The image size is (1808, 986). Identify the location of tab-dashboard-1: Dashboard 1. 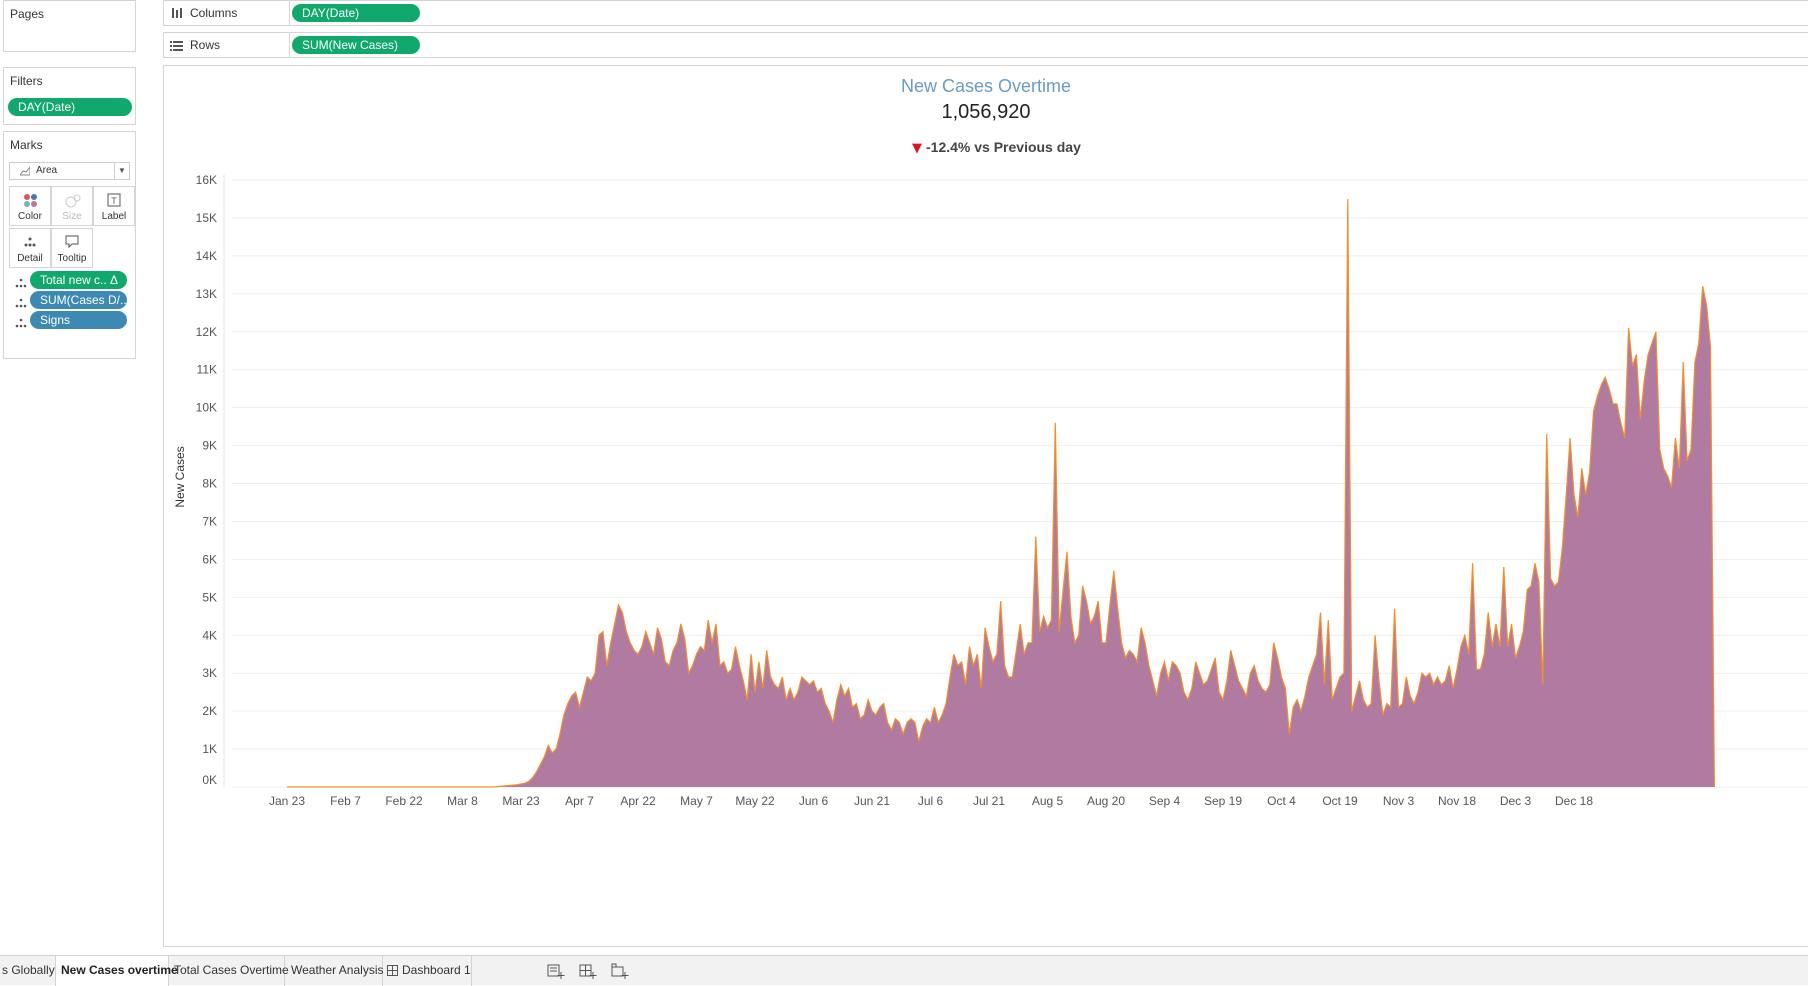
(427, 971).